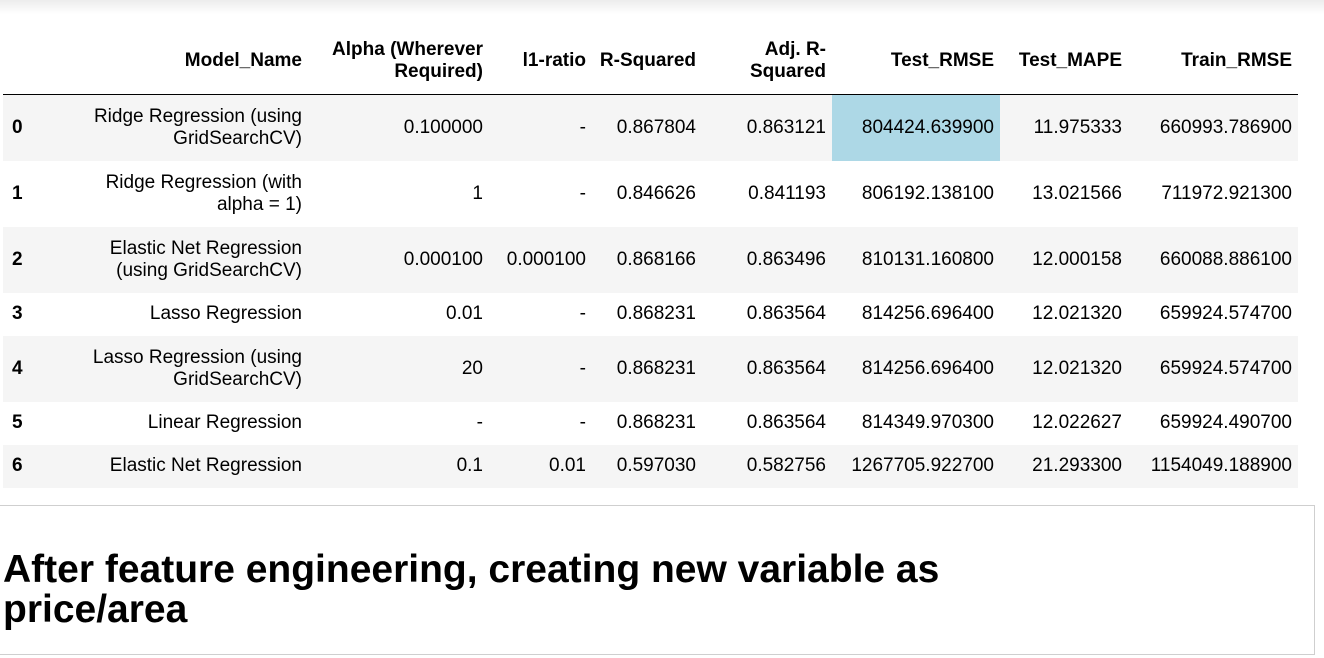 The height and width of the screenshot is (658, 1324). I want to click on cell-model-name: Ridge Regression (using GridSearchCV), so click(197, 127).